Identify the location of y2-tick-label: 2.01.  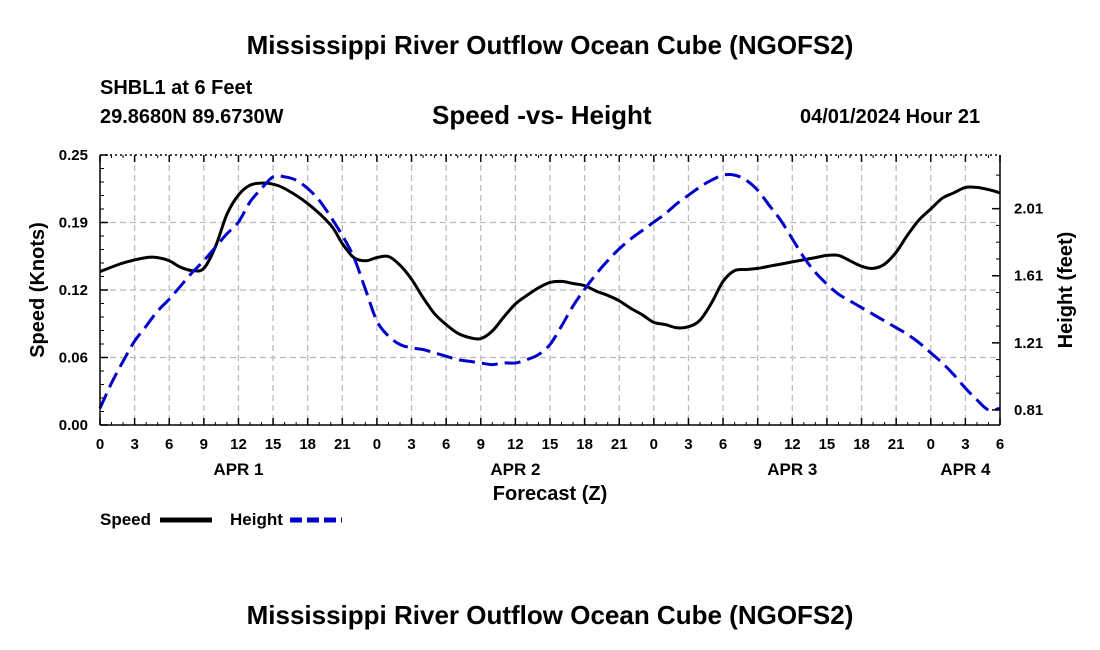
(1028, 209).